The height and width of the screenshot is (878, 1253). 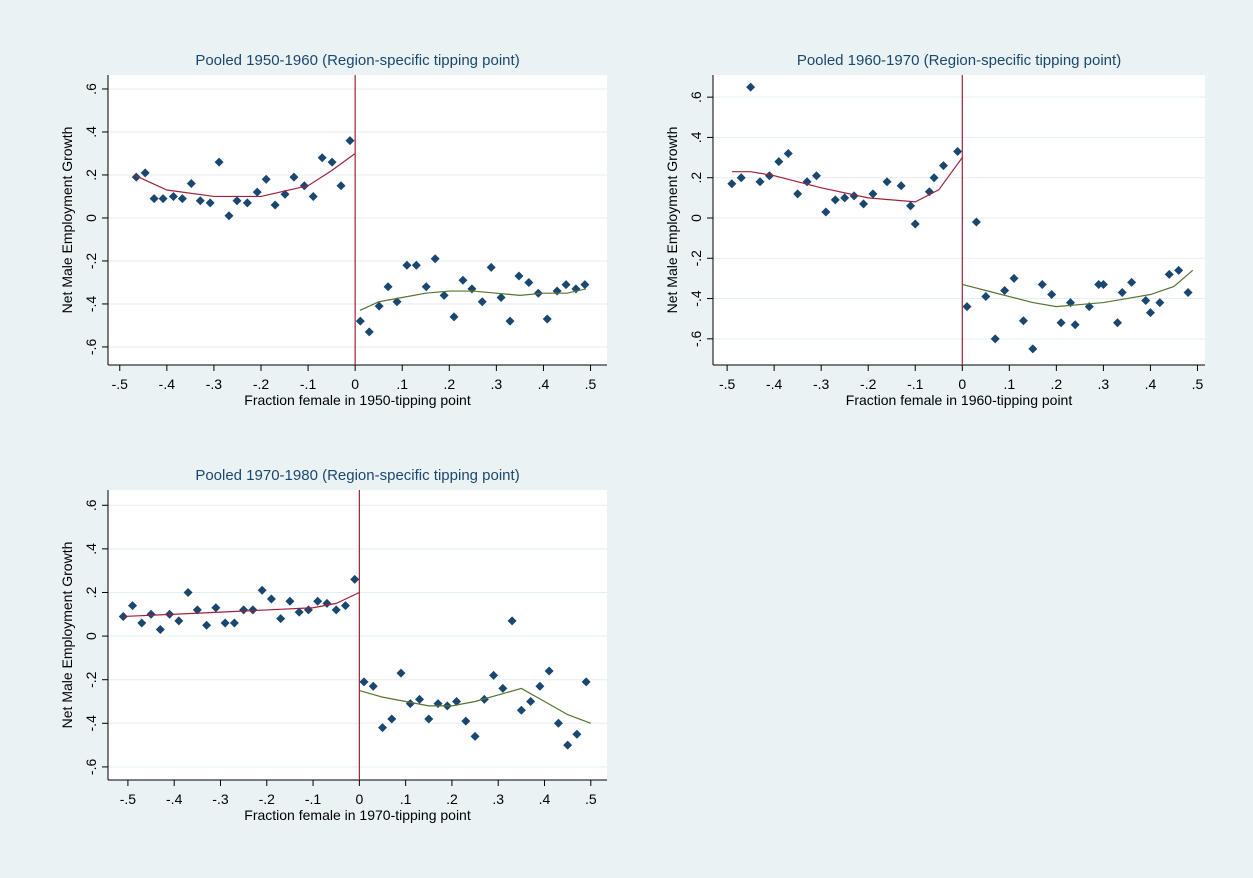 I want to click on x-axis-label: Fraction female in 1960-tipping point, so click(x=959, y=400).